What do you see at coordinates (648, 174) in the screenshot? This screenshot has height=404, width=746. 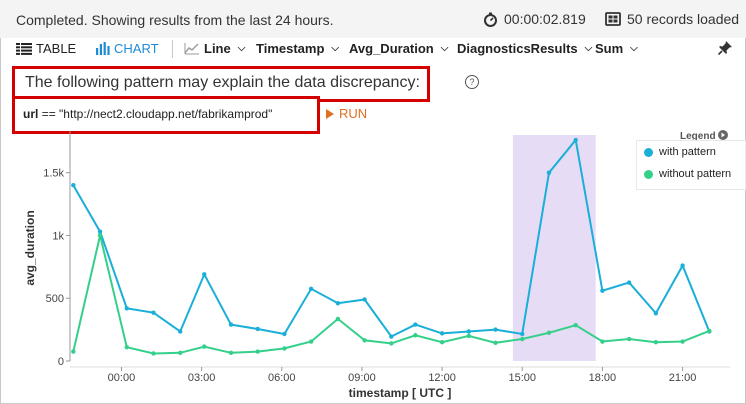 I see `legend-dot-without-pattern` at bounding box center [648, 174].